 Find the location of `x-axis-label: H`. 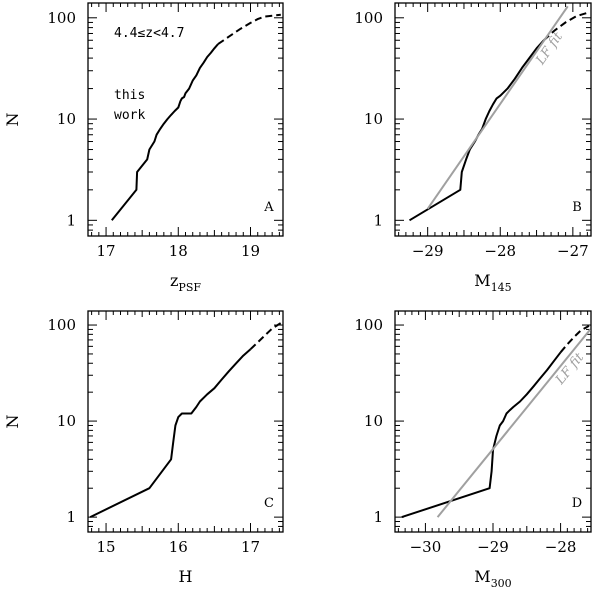

x-axis-label: H is located at coordinates (186, 576).